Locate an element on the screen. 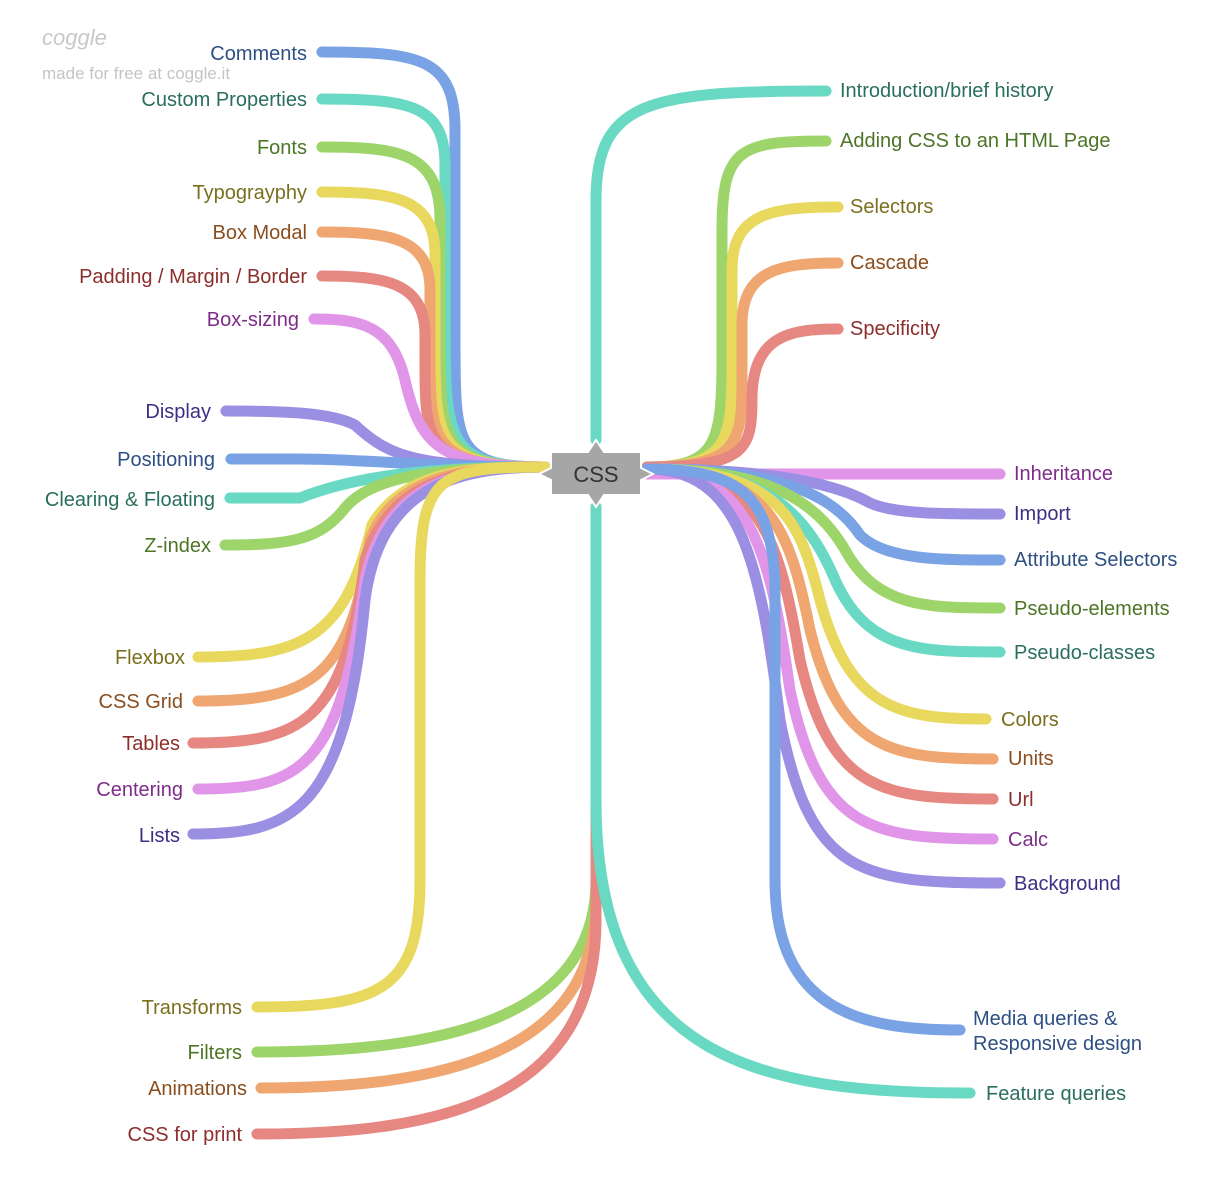  branch-tip-pseudo-elements is located at coordinates (1003, 608).